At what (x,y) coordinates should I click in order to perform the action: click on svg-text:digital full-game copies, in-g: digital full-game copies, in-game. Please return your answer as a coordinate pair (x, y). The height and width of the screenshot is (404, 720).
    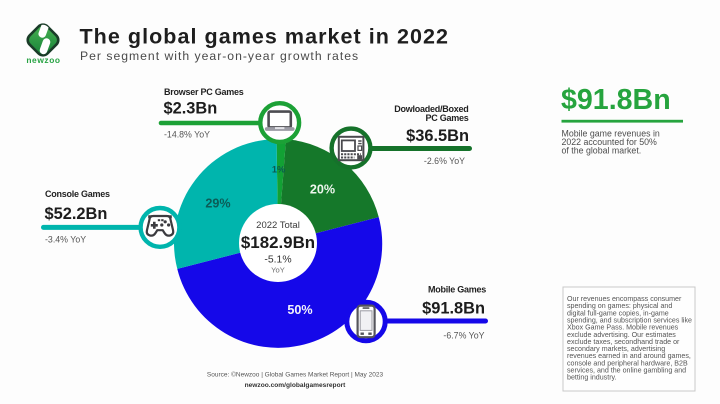
    Looking at the image, I should click on (618, 313).